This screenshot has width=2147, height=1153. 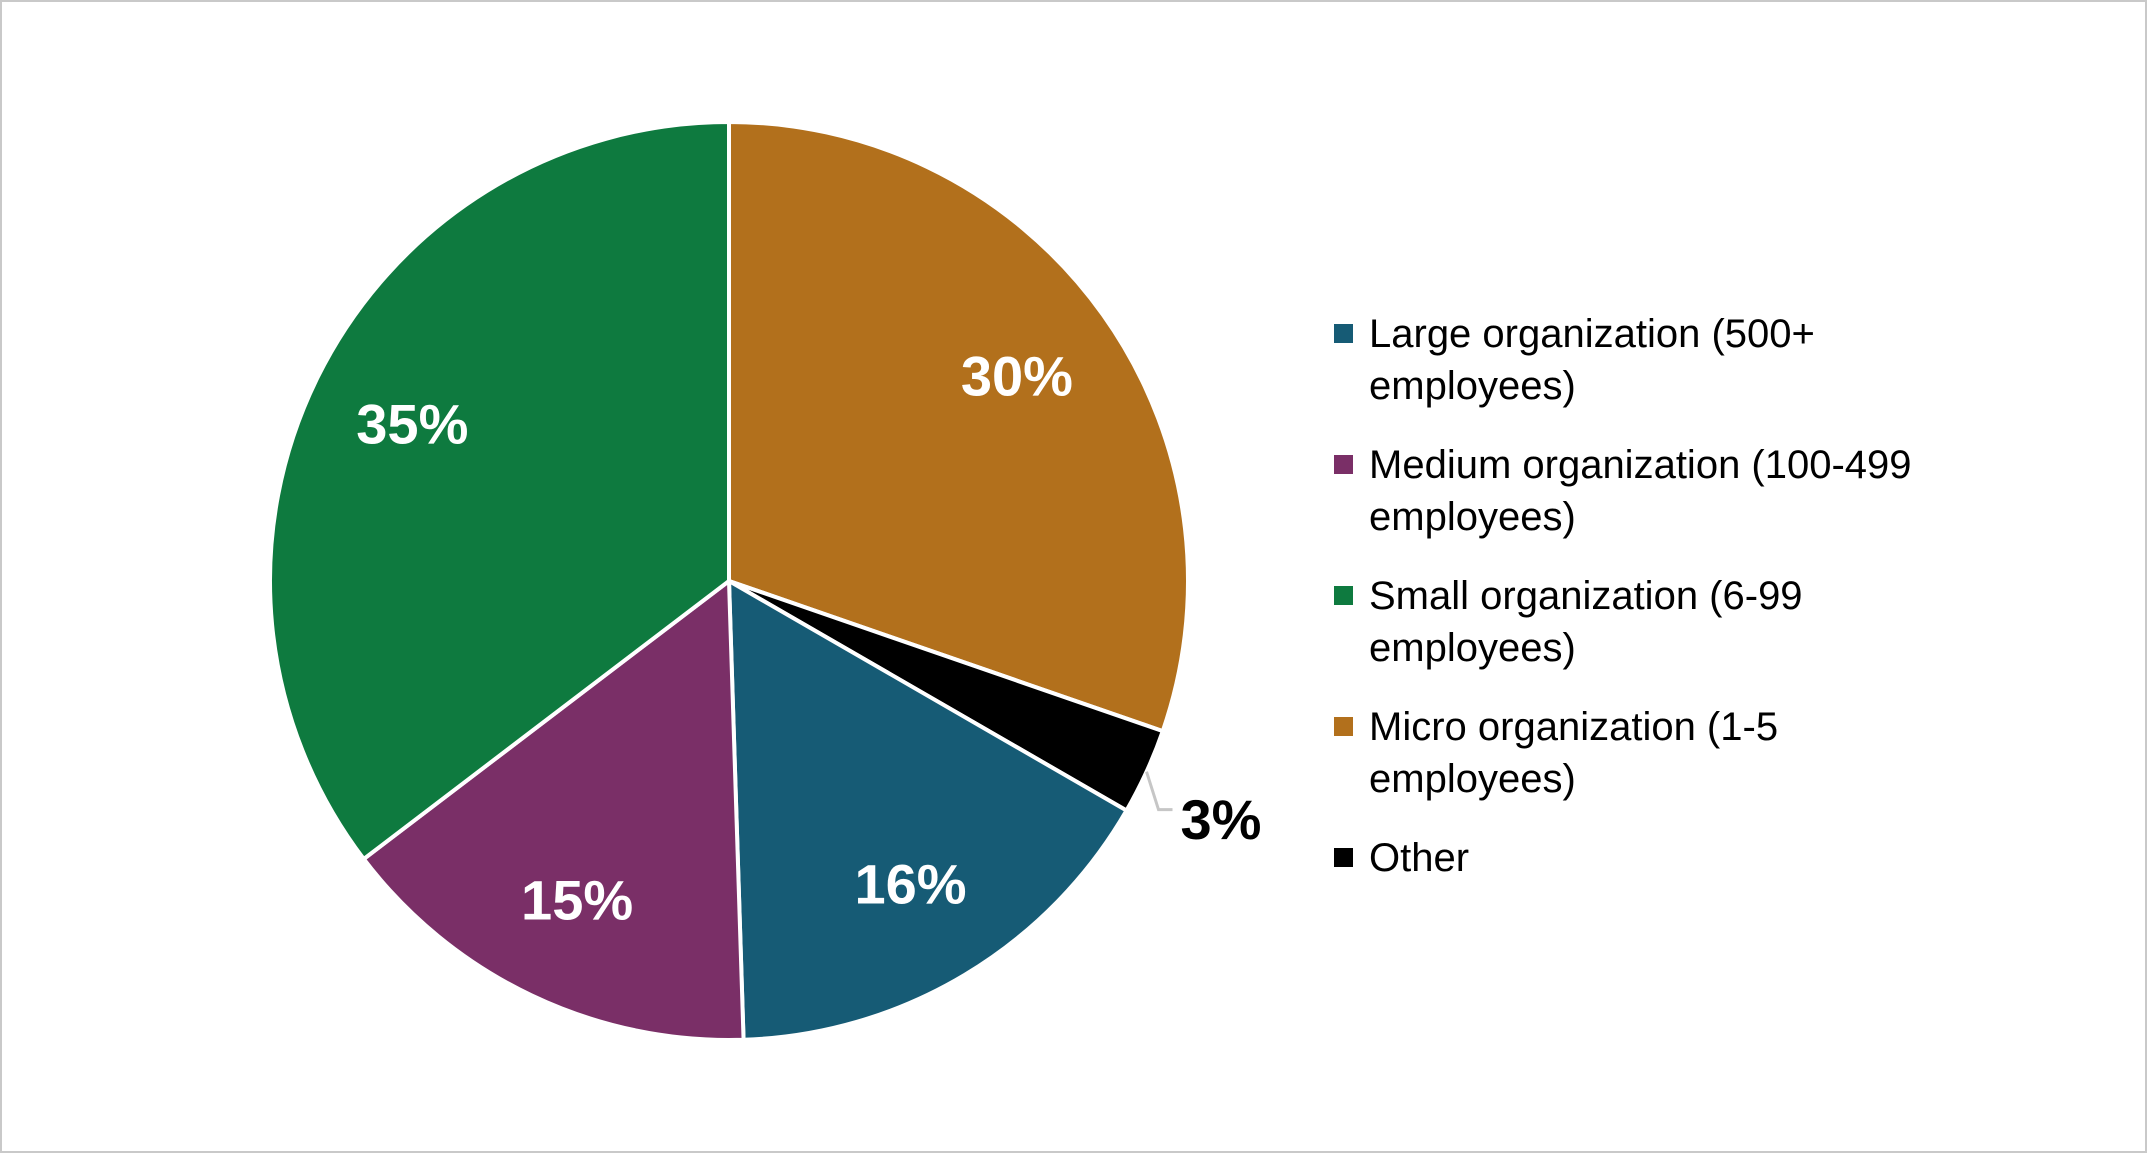 What do you see at coordinates (1629, 858) in the screenshot?
I see `legend-item-other: Other` at bounding box center [1629, 858].